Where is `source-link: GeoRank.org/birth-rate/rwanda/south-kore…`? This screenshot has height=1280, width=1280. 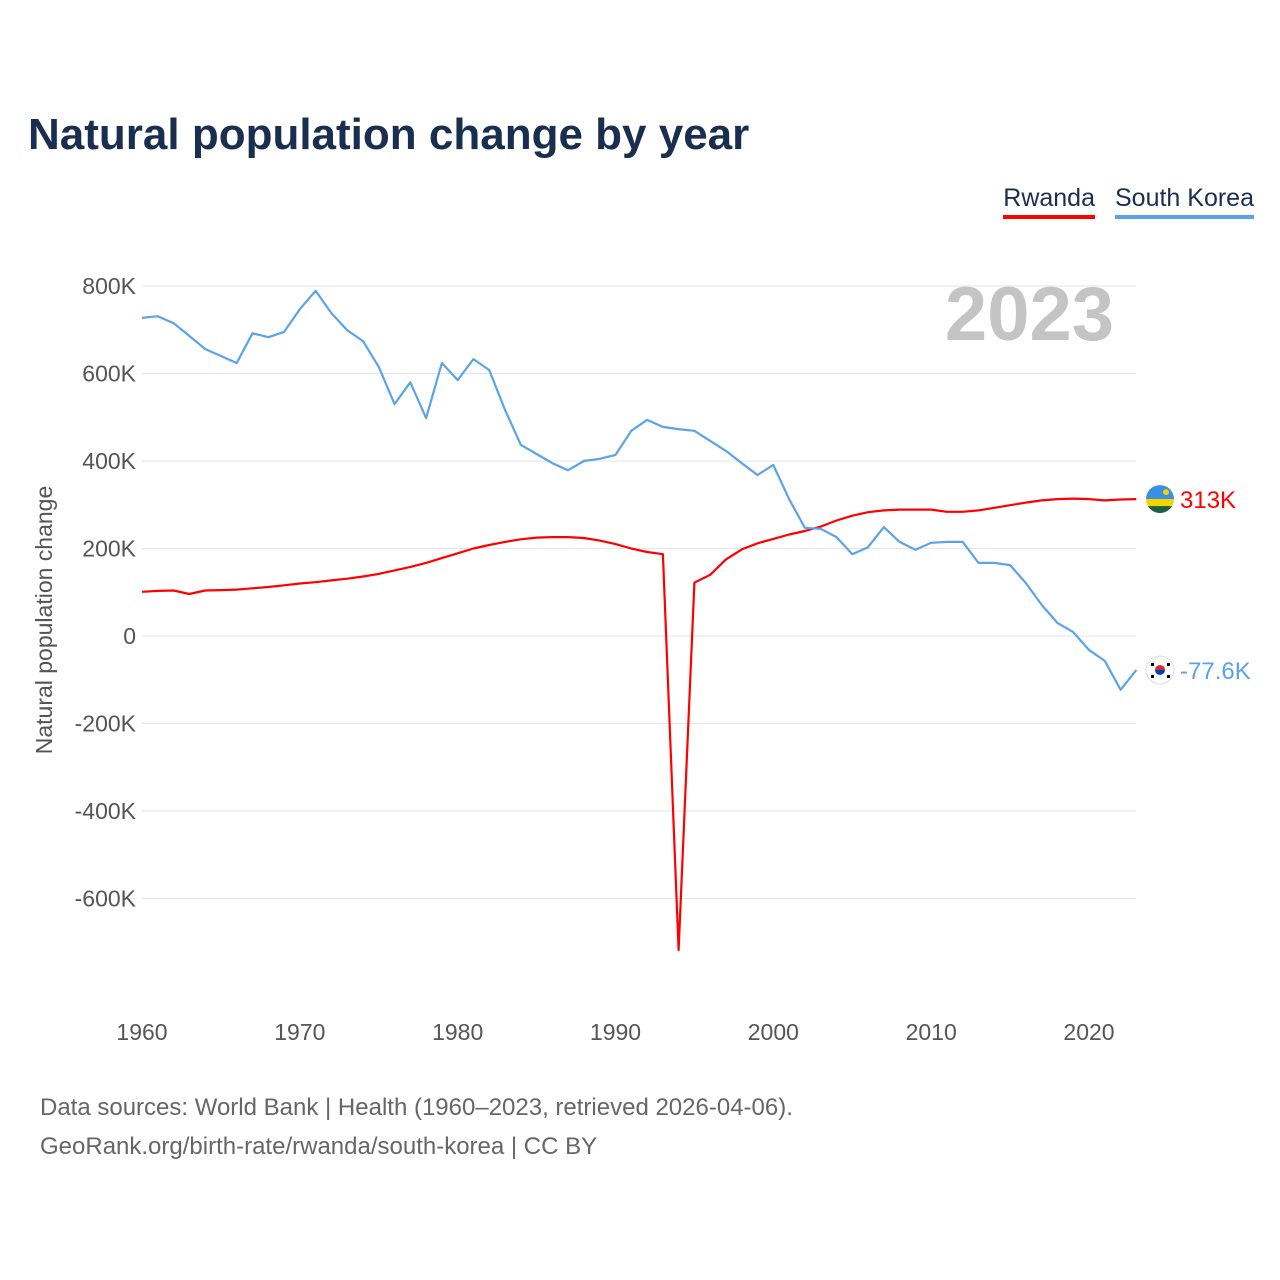 source-link: GeoRank.org/birth-rate/rwanda/south-kore… is located at coordinates (319, 1146).